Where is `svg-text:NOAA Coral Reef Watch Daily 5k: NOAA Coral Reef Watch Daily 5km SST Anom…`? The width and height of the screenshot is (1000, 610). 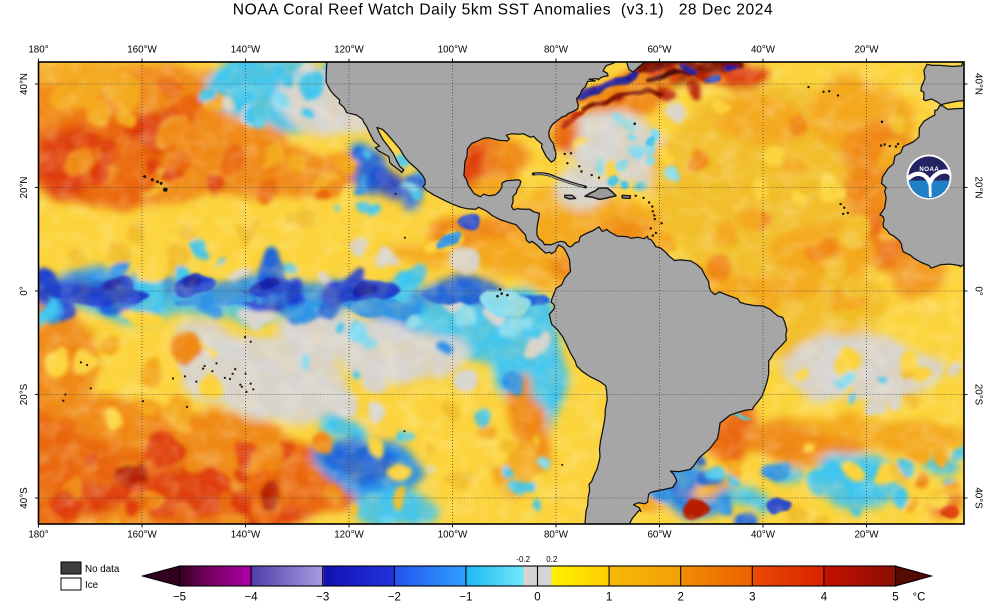 svg-text:NOAA Coral Reef Watch Daily 5k: NOAA Coral Reef Watch Daily 5km SST Anom… is located at coordinates (503, 10).